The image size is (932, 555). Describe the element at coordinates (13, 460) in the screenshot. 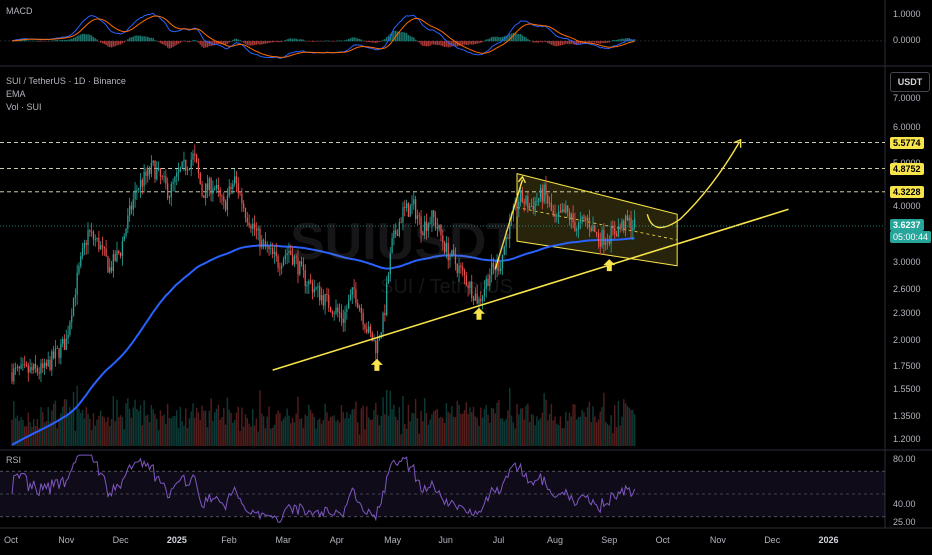

I see `rsi-label: RSI` at that location.